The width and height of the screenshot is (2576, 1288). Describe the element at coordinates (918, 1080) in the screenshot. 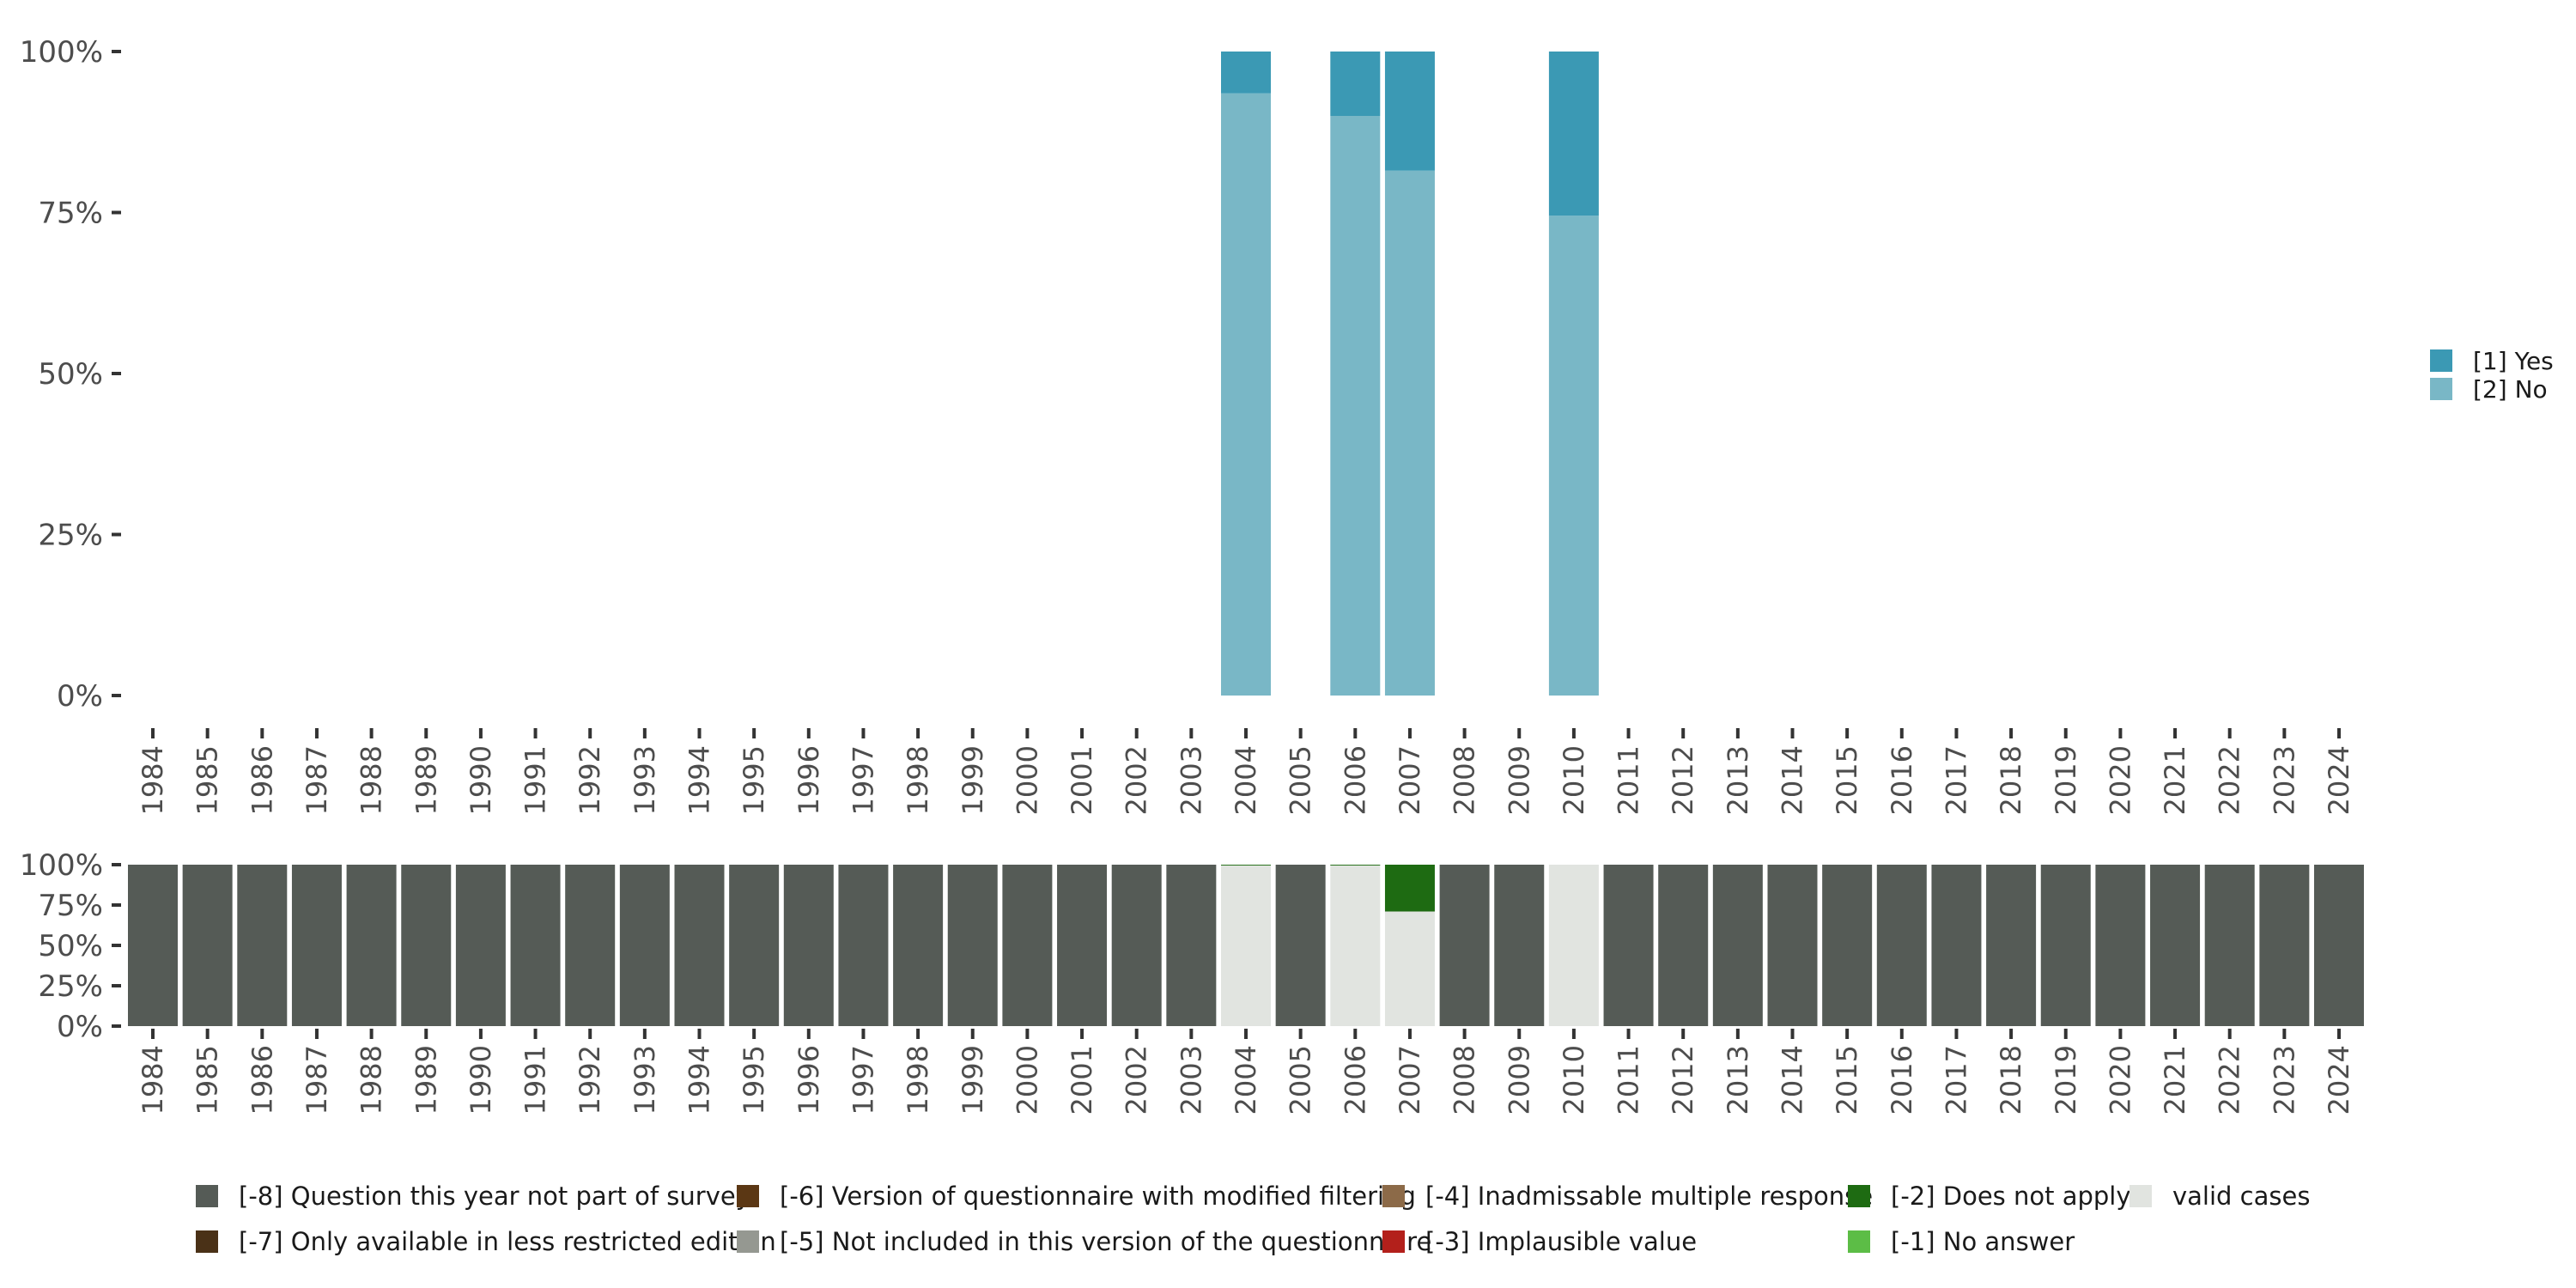

I see `x-tick-label: 1998` at that location.